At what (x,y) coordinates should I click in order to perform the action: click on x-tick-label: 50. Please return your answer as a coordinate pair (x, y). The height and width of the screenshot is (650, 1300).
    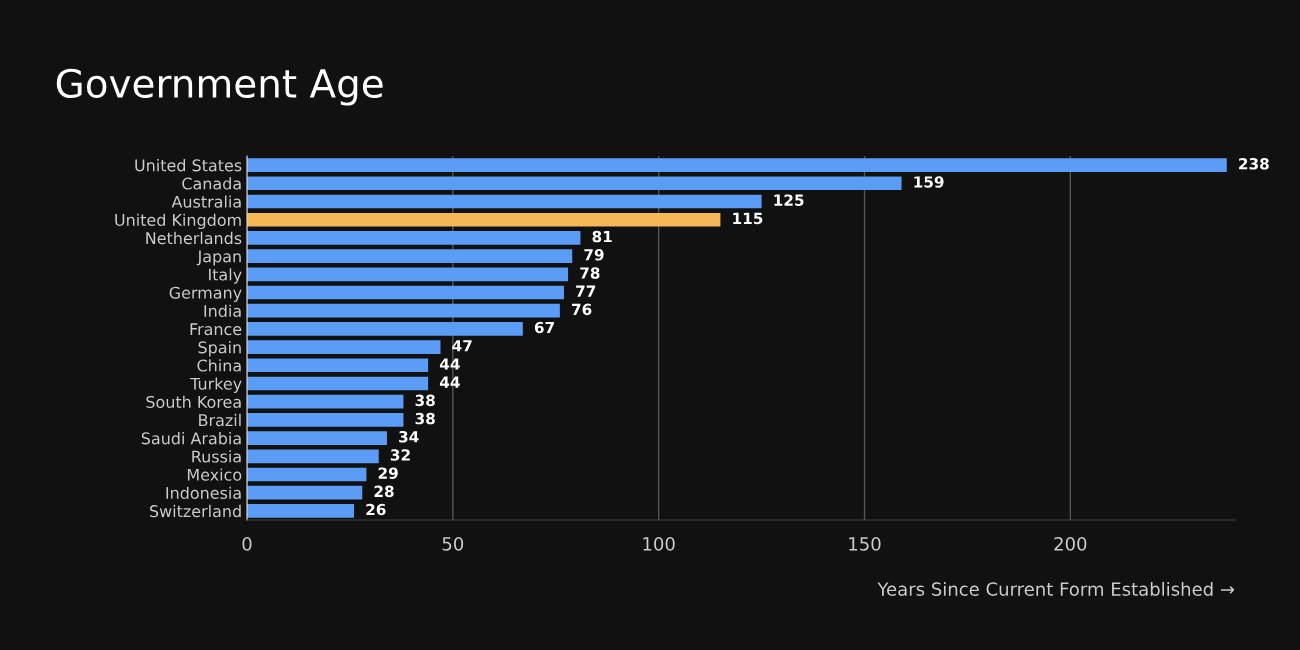
    Looking at the image, I should click on (453, 543).